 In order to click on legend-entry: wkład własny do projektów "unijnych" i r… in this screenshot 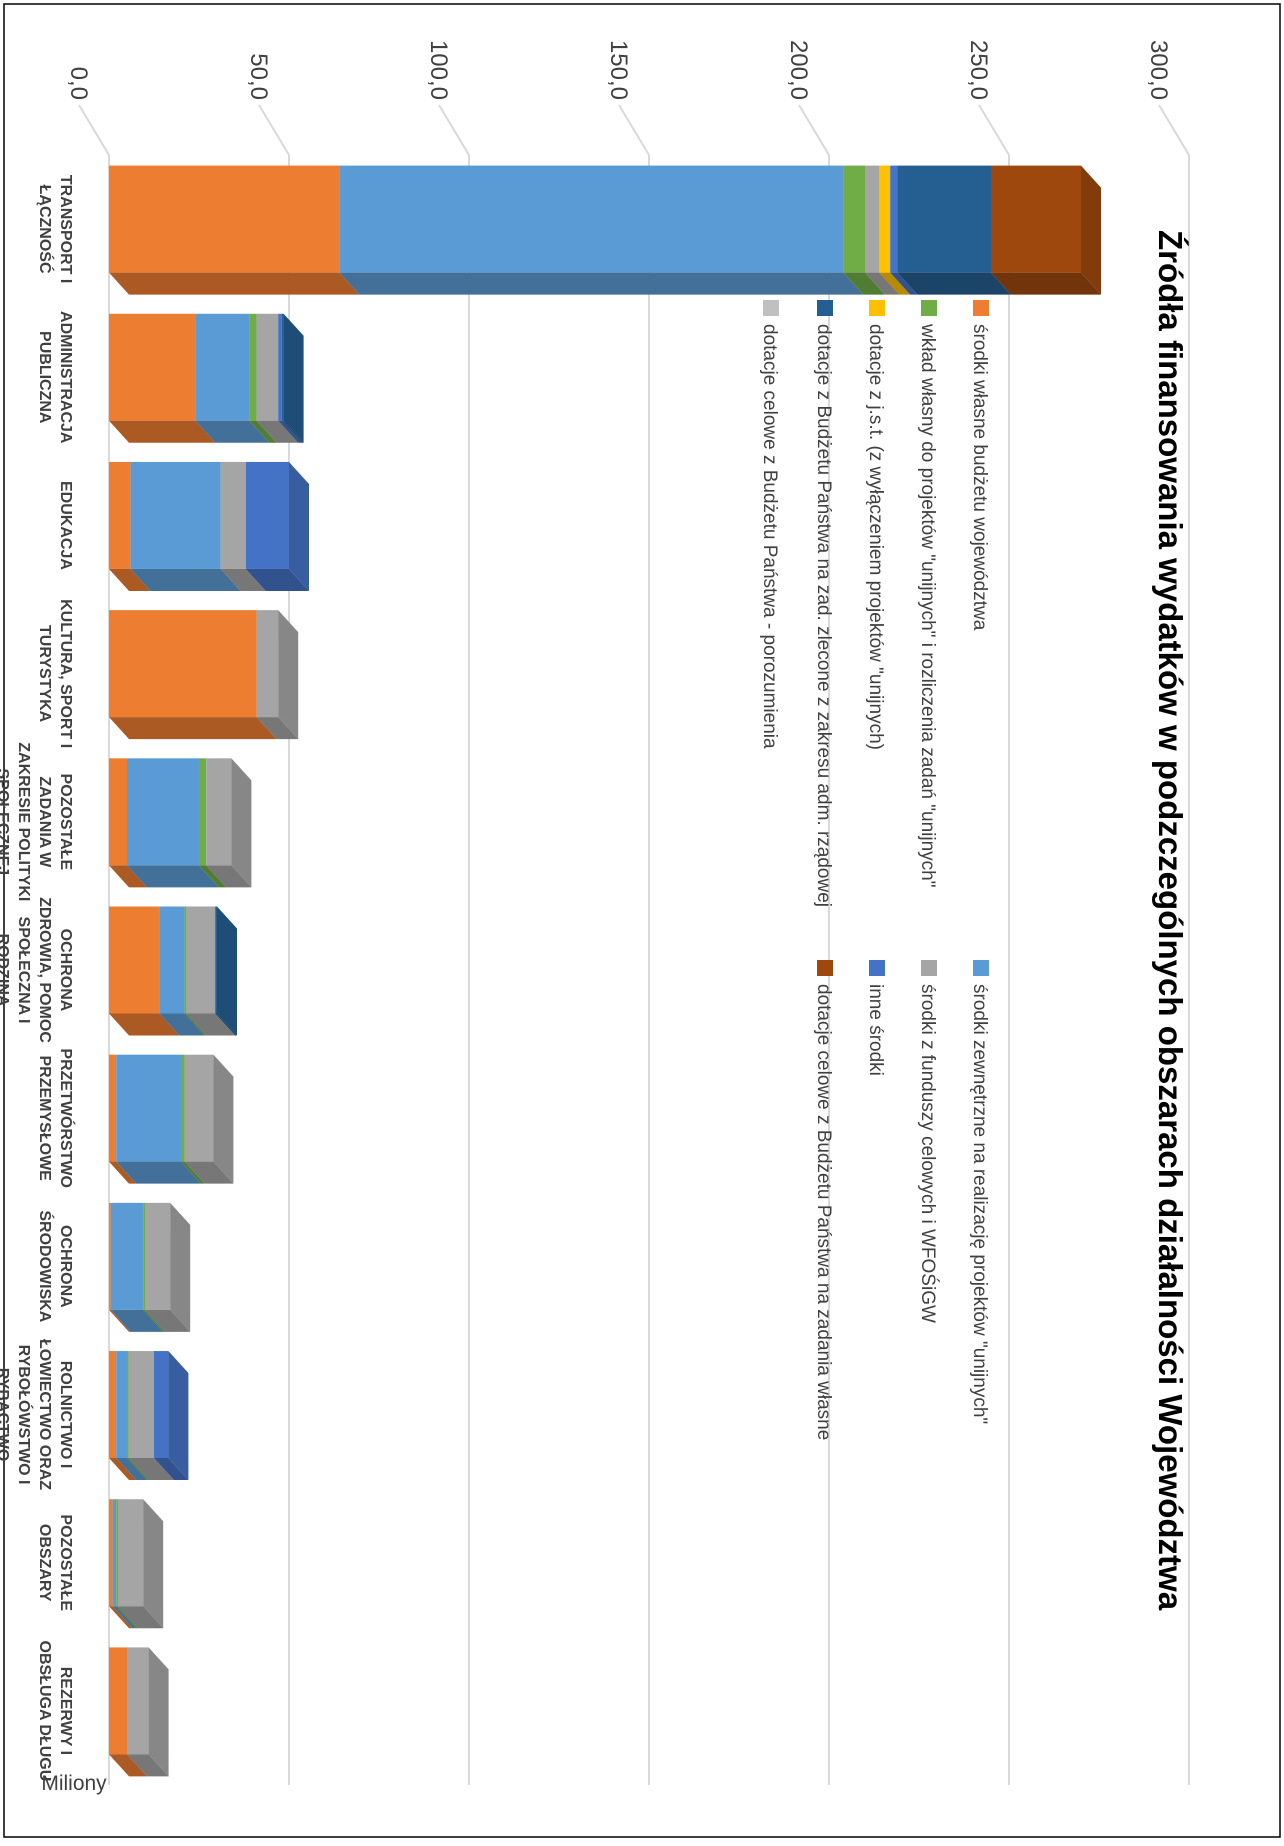, I will do `click(927, 605)`.